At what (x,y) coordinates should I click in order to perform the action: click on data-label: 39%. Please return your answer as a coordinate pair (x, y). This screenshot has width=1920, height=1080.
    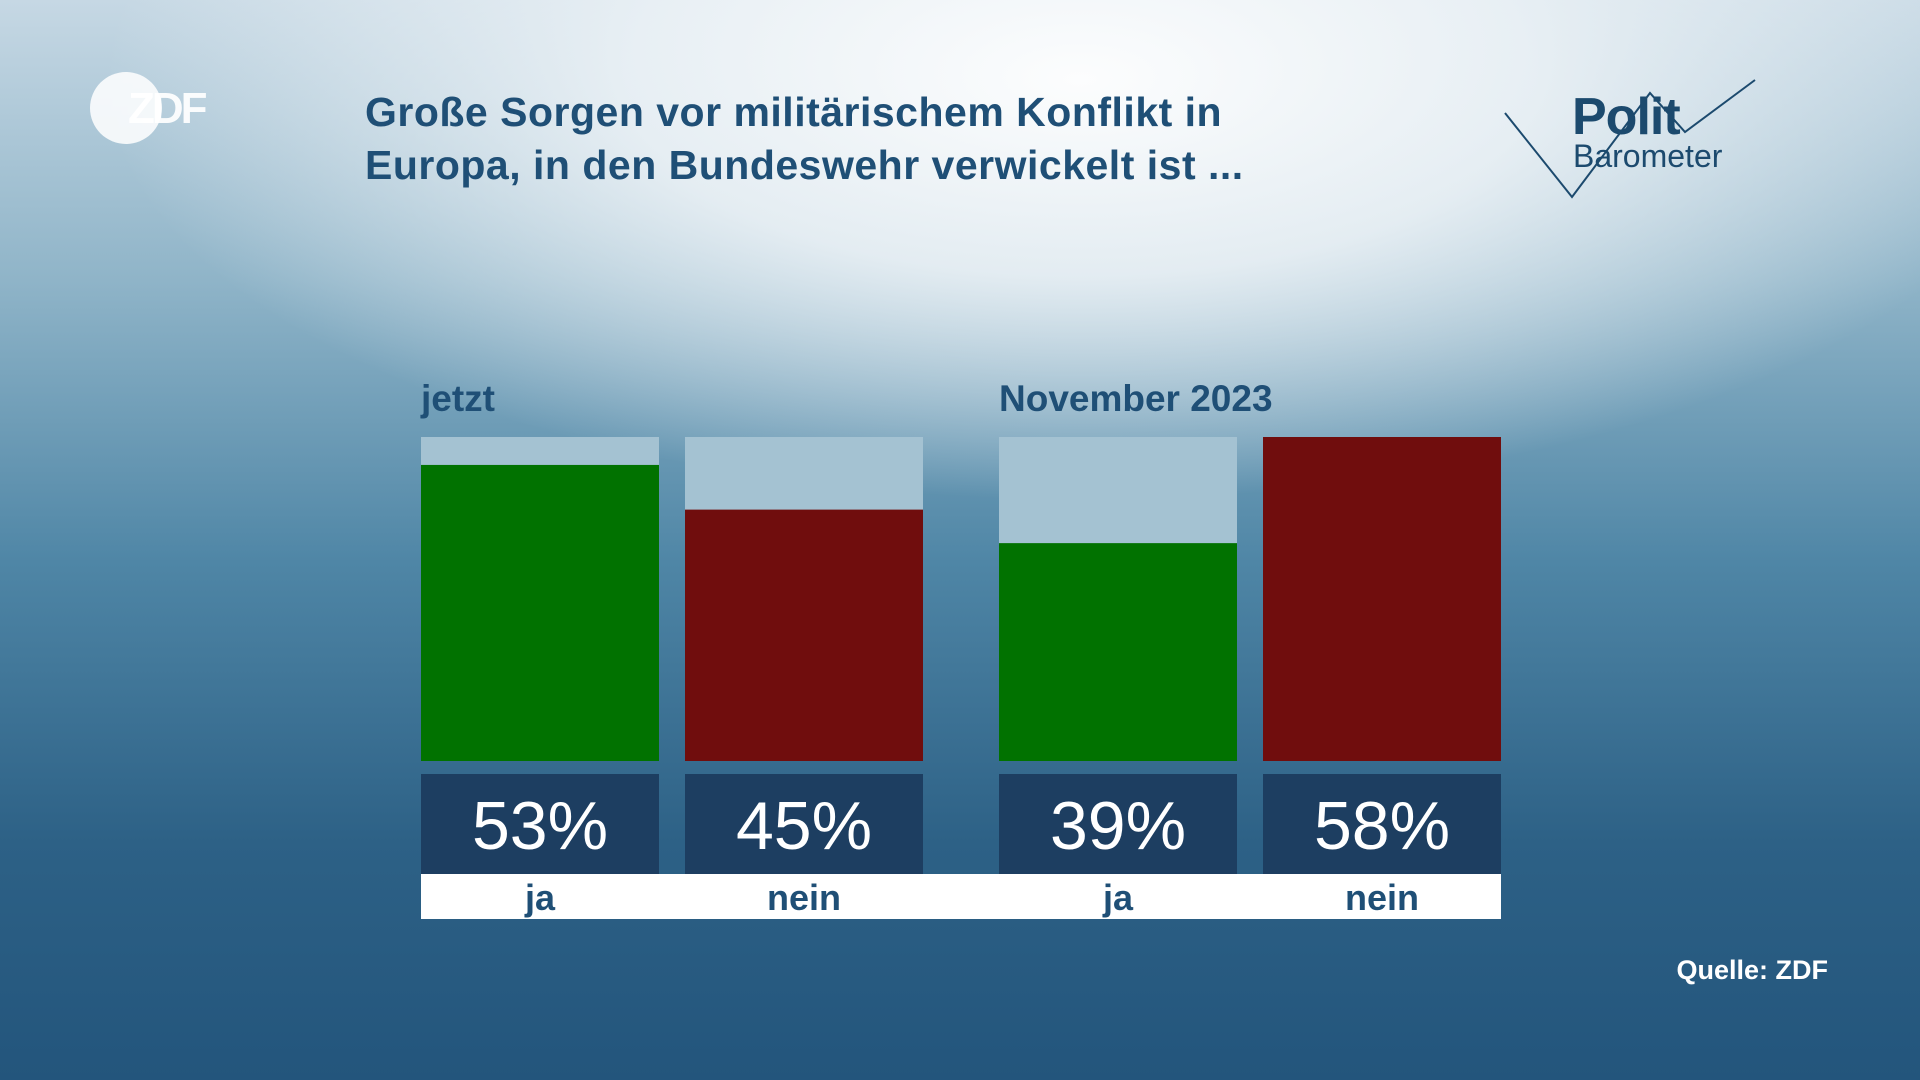
    Looking at the image, I should click on (1118, 826).